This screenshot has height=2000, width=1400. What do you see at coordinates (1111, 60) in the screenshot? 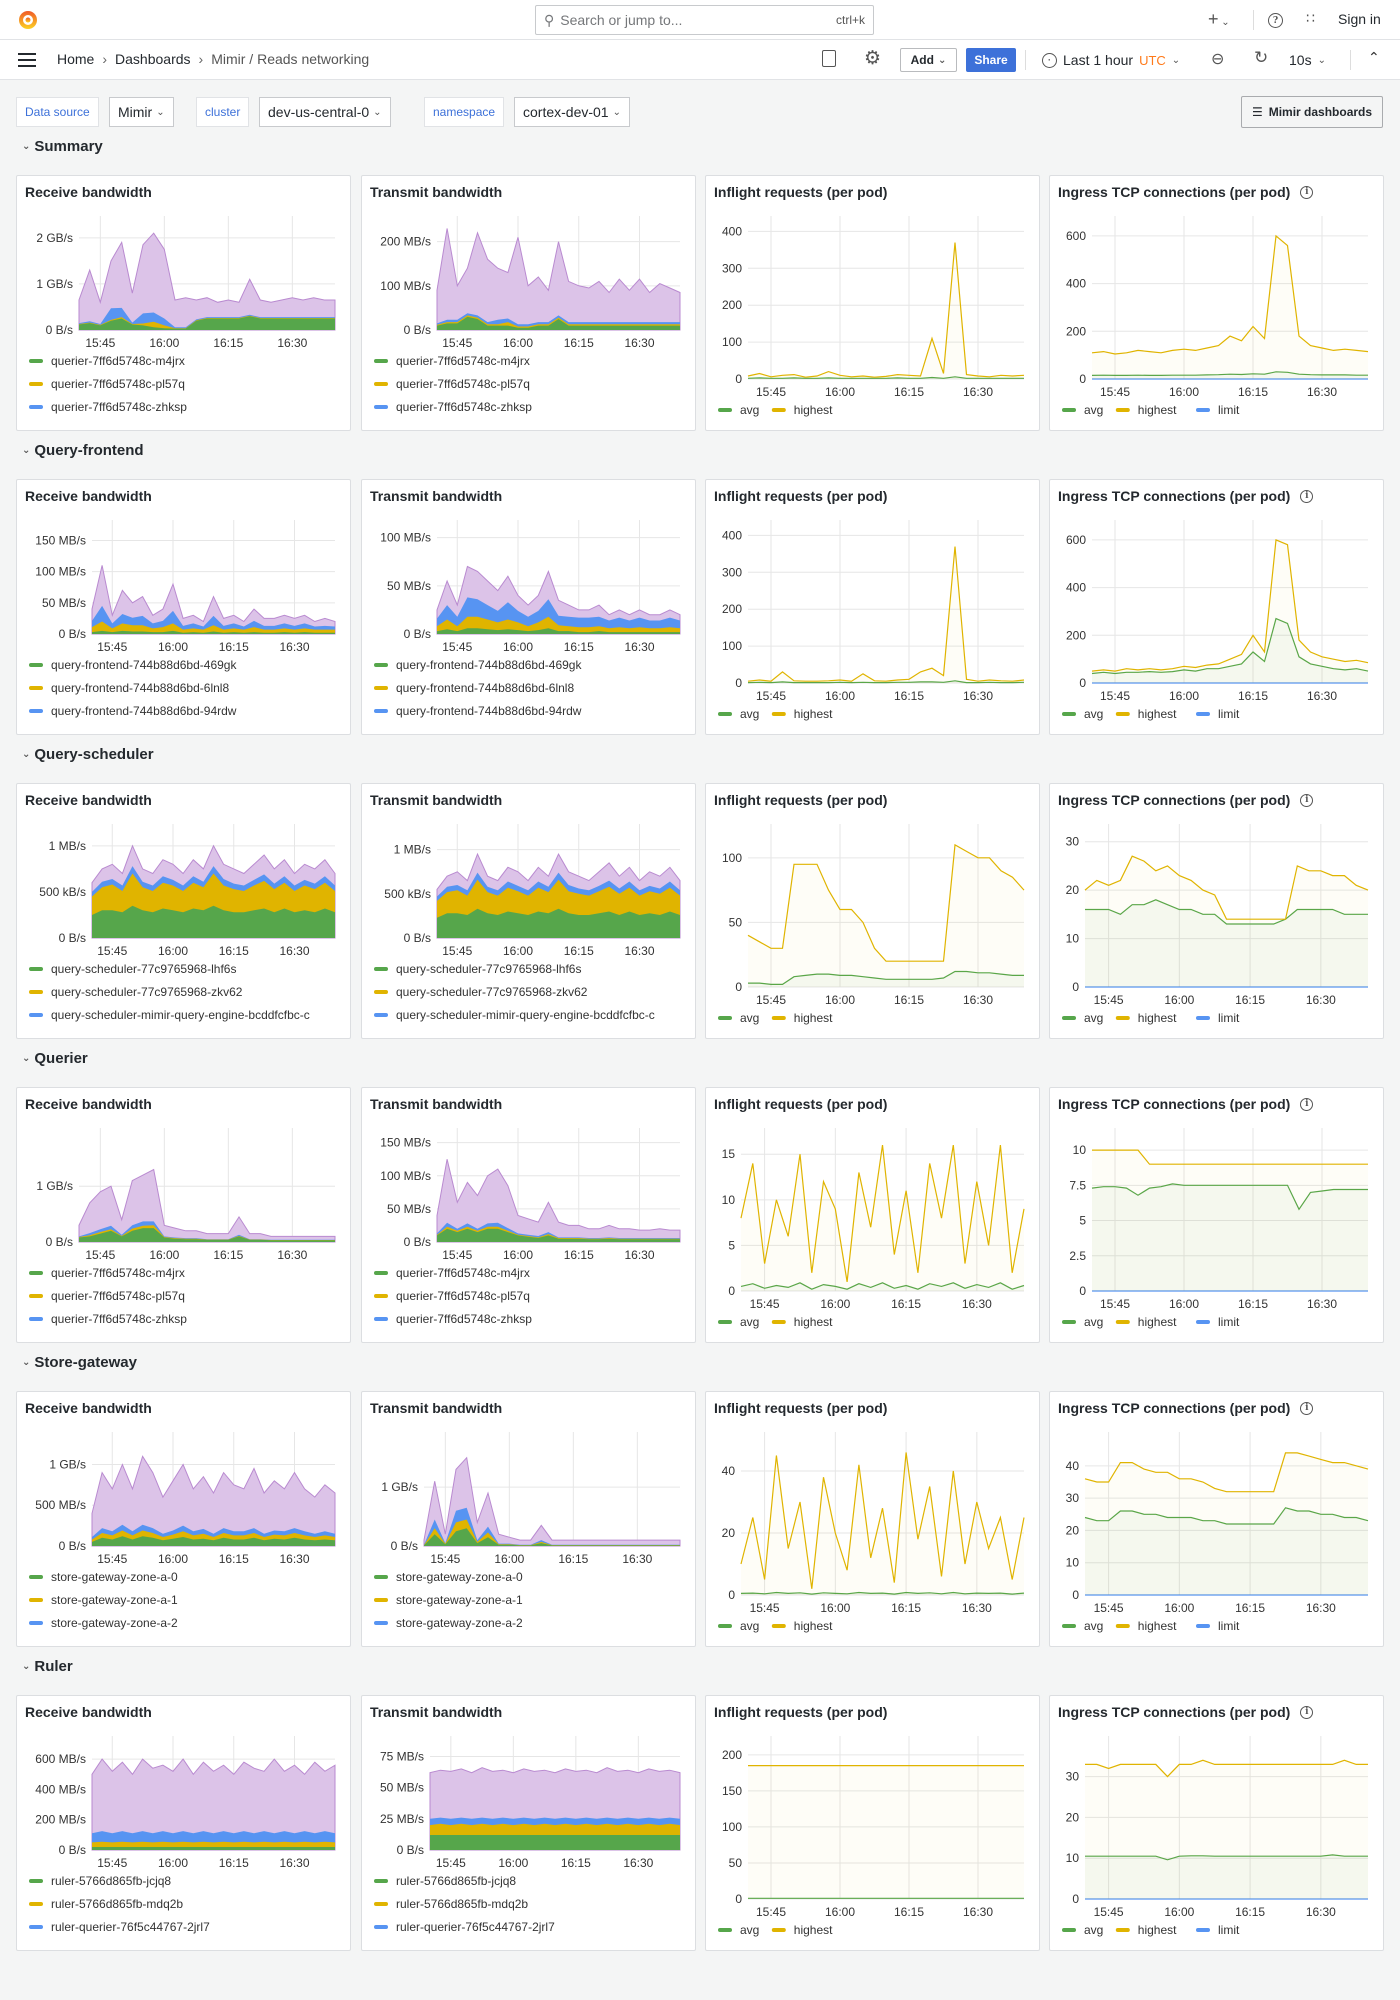
I see `time-range-picker: · Last 1 hour UTC ⌄` at bounding box center [1111, 60].